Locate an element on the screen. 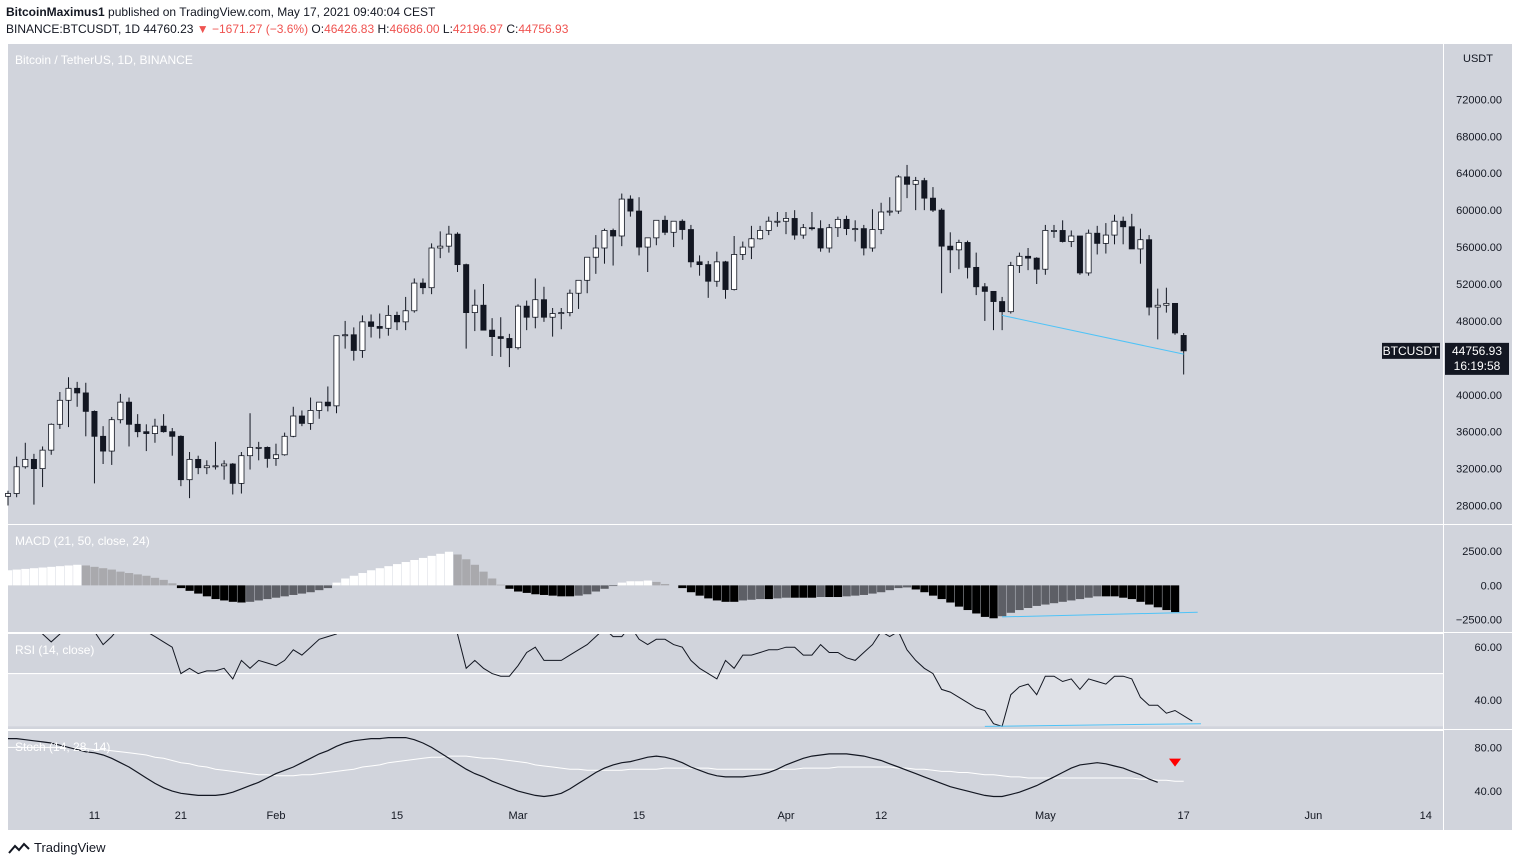 The width and height of the screenshot is (1521, 867). tradingview-brand: TradingView is located at coordinates (57, 847).